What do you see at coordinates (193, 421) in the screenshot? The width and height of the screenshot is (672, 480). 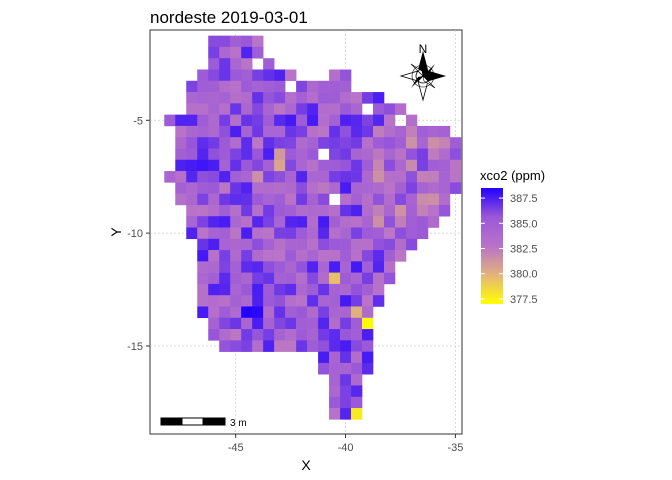 I see `scale-bar` at bounding box center [193, 421].